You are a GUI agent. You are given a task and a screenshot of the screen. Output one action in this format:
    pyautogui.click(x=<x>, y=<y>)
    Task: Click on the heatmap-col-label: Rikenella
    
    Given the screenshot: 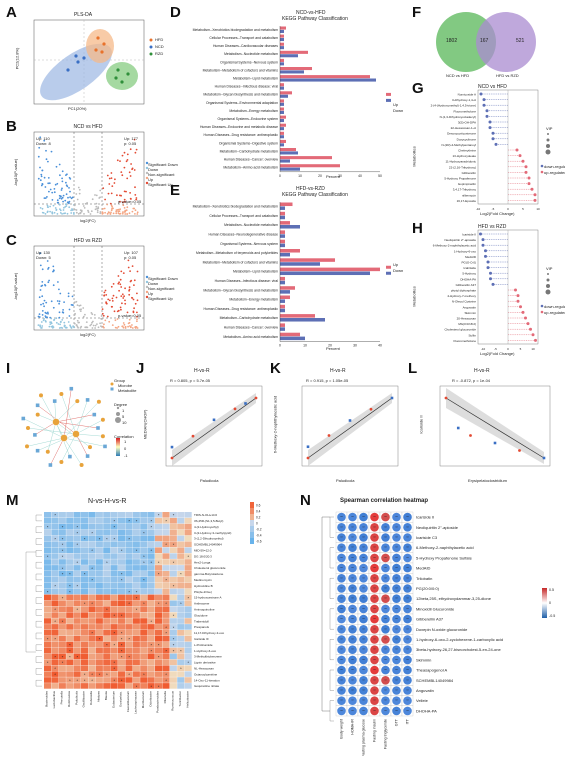 What is the action you would take?
    pyautogui.click(x=165, y=697)
    